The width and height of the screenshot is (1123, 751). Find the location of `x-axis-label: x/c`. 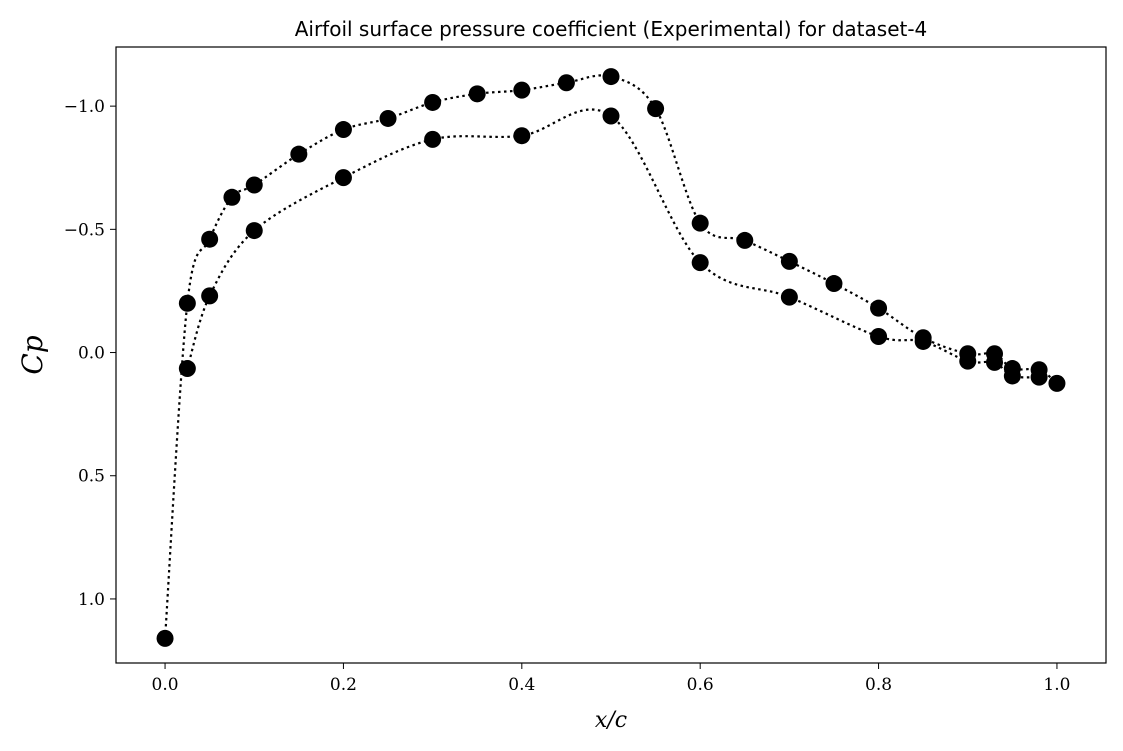

x-axis-label: x/c is located at coordinates (611, 720).